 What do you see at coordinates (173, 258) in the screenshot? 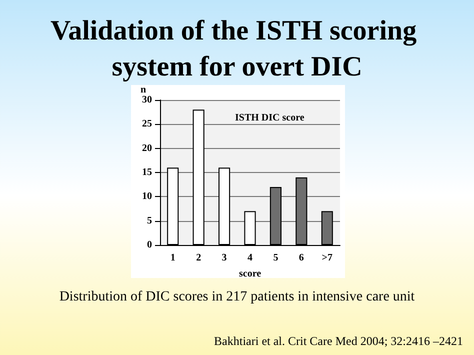
I see `x-tick-label: 1` at bounding box center [173, 258].